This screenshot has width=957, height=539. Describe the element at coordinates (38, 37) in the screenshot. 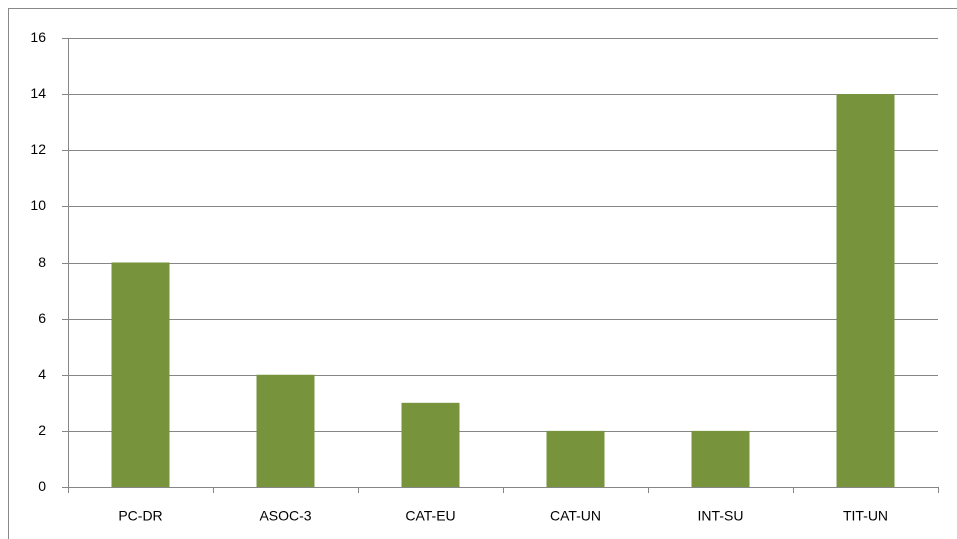

I see `y-tick-label: 16` at that location.